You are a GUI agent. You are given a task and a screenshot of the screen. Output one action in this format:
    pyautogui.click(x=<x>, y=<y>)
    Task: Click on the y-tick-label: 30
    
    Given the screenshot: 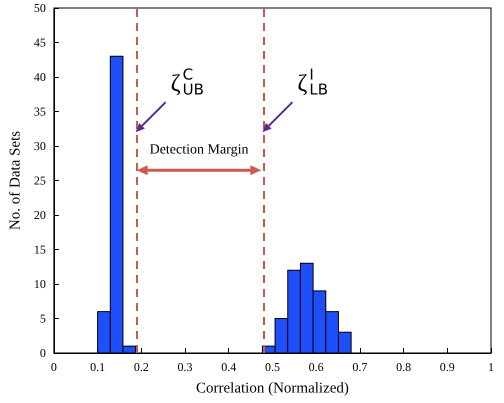 What is the action you would take?
    pyautogui.click(x=40, y=146)
    